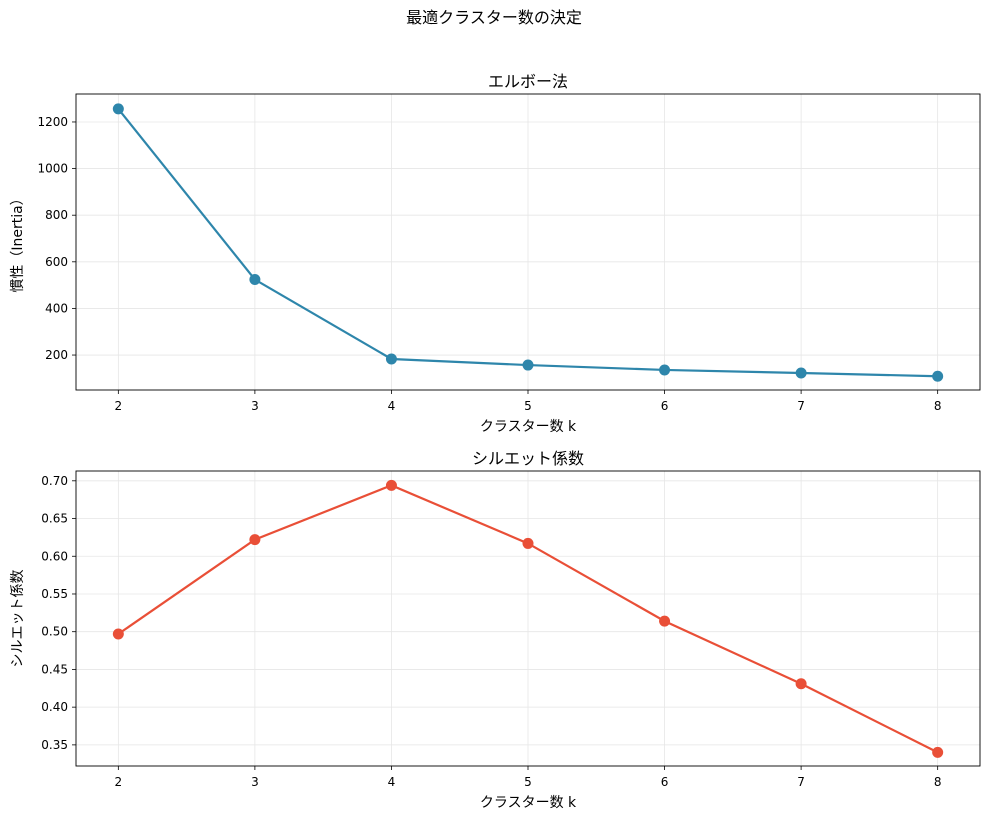 This screenshot has height=820, width=989. I want to click on y-tick-label: 200, so click(56, 355).